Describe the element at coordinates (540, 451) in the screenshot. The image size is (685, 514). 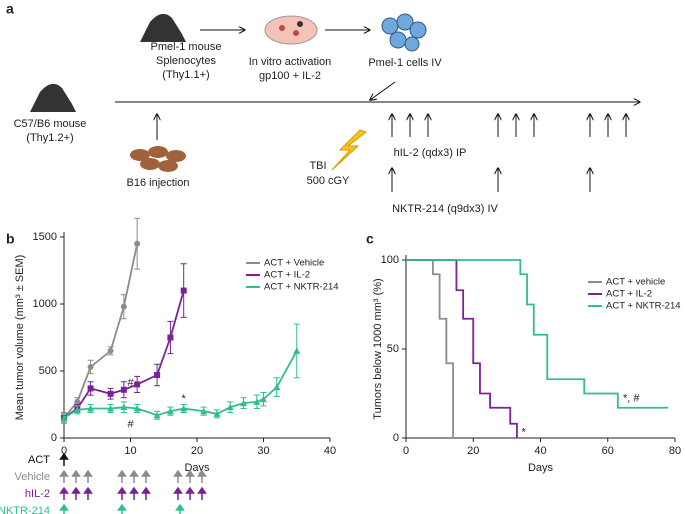
I see `x-tick-label: 40` at that location.